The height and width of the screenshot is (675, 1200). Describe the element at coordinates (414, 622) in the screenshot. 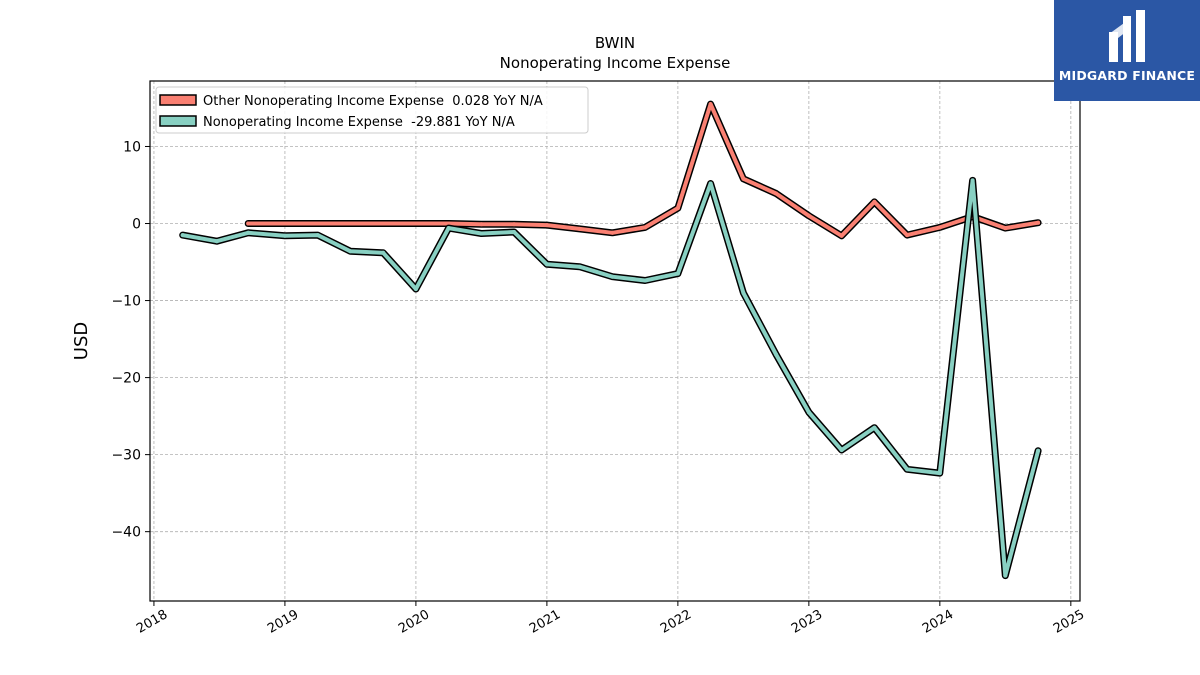

I see `x-tick-label: 2020` at that location.